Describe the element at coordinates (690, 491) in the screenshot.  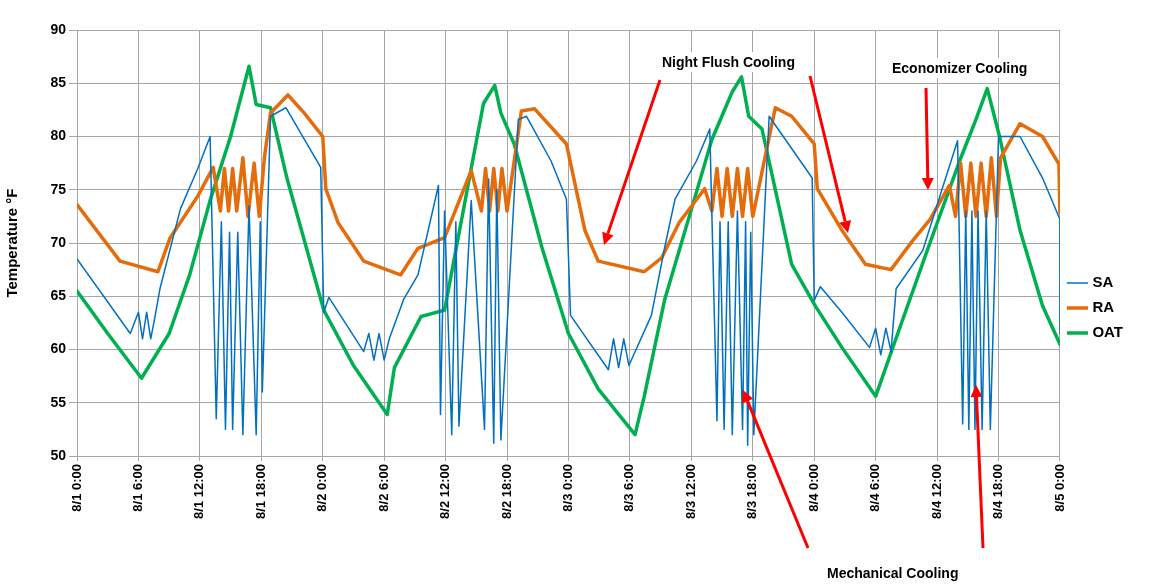
I see `x-tick-label: 8/3 12:00` at that location.